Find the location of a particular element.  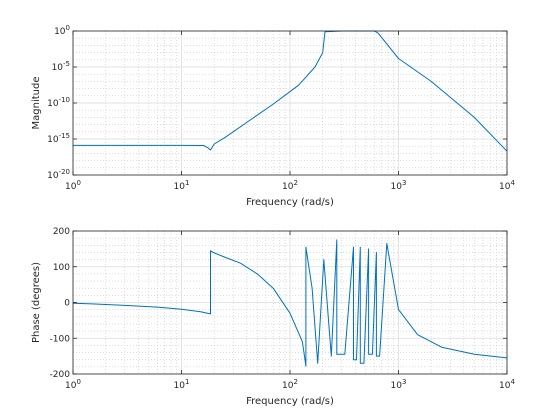

y-tick-label: 0 is located at coordinates (67, 304).